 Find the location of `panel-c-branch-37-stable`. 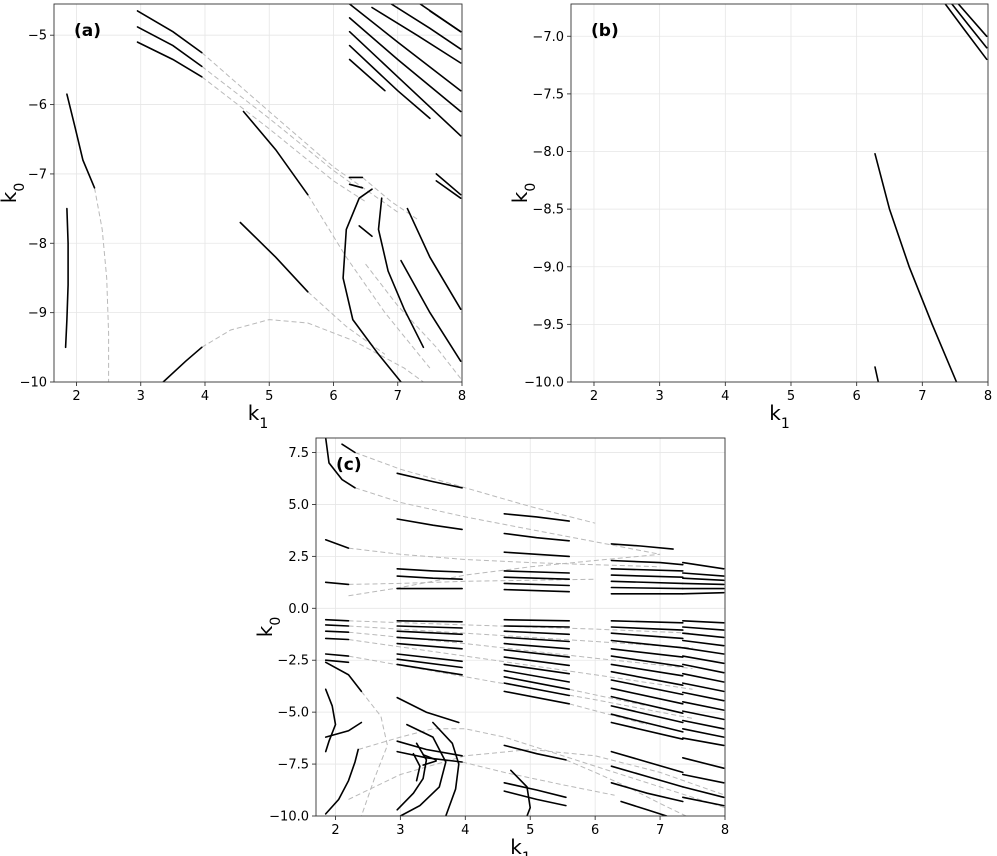

panel-c-branch-37-stable is located at coordinates (537, 537).